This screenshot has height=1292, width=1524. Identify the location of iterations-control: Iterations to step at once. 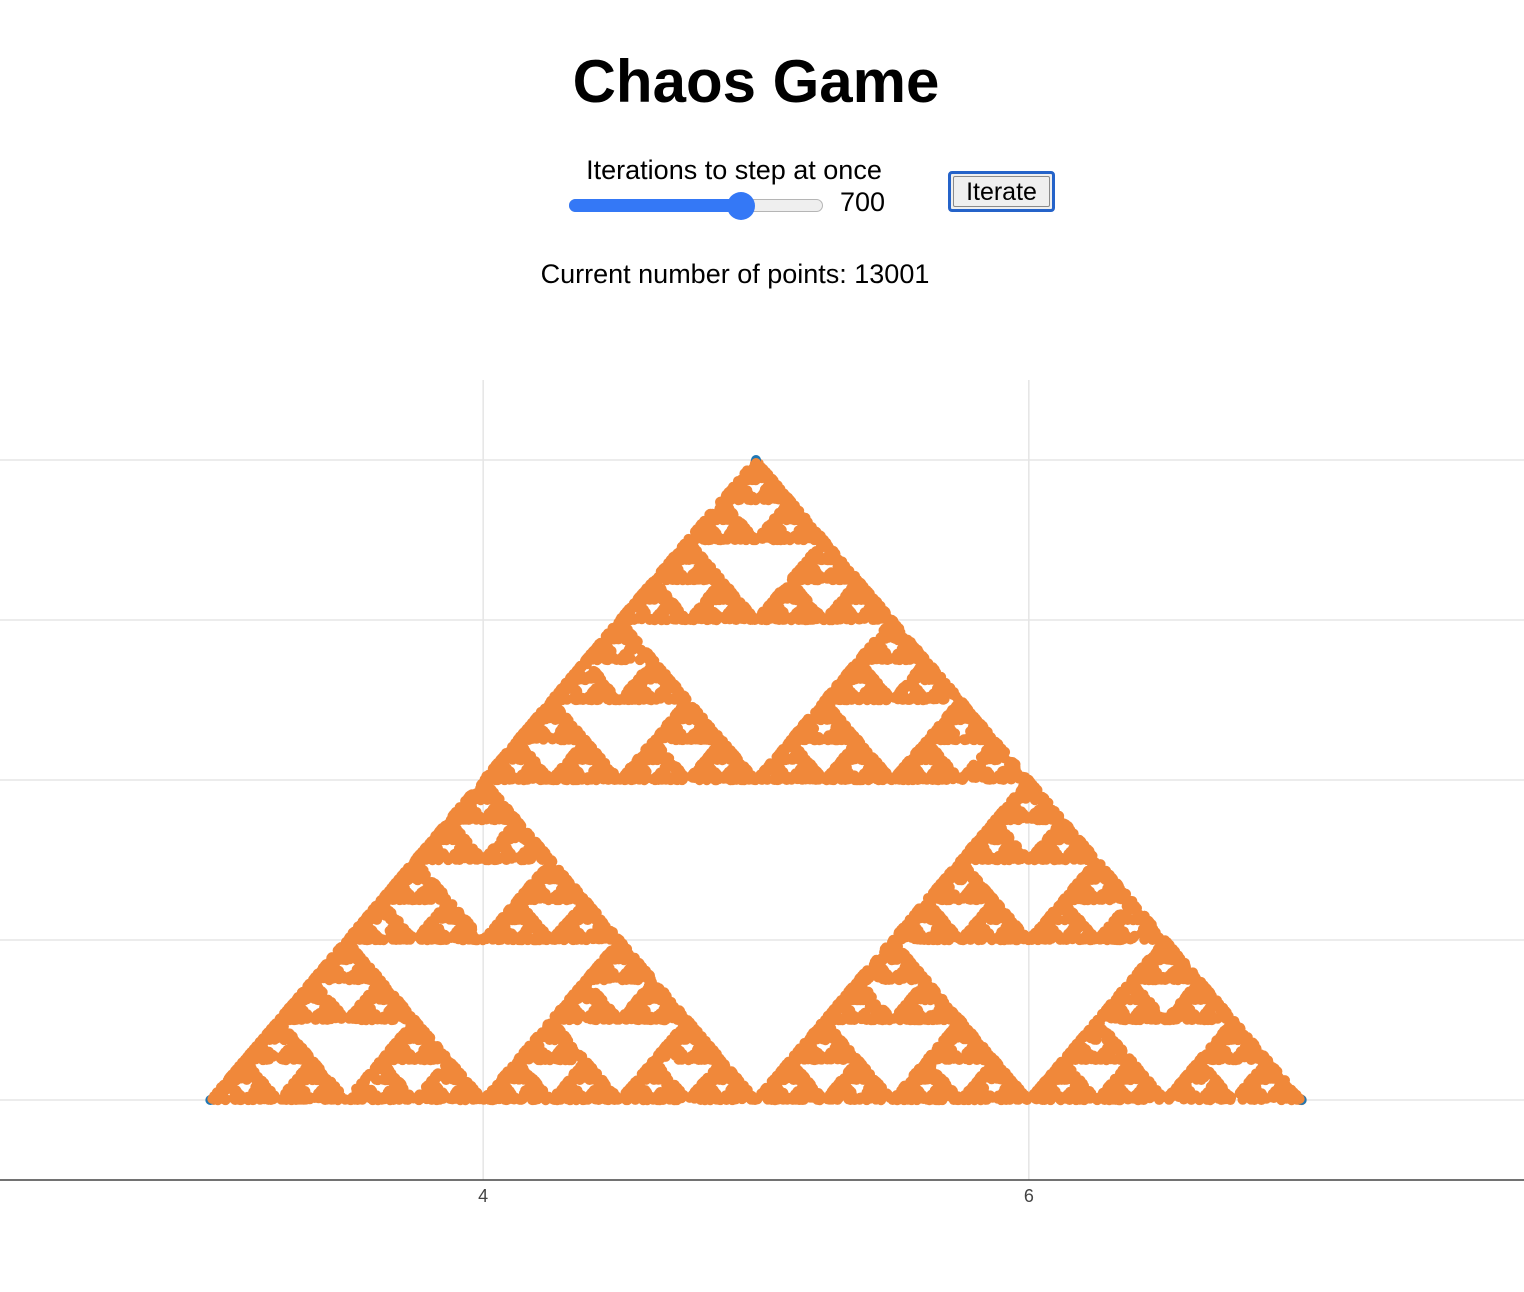
(736, 187).